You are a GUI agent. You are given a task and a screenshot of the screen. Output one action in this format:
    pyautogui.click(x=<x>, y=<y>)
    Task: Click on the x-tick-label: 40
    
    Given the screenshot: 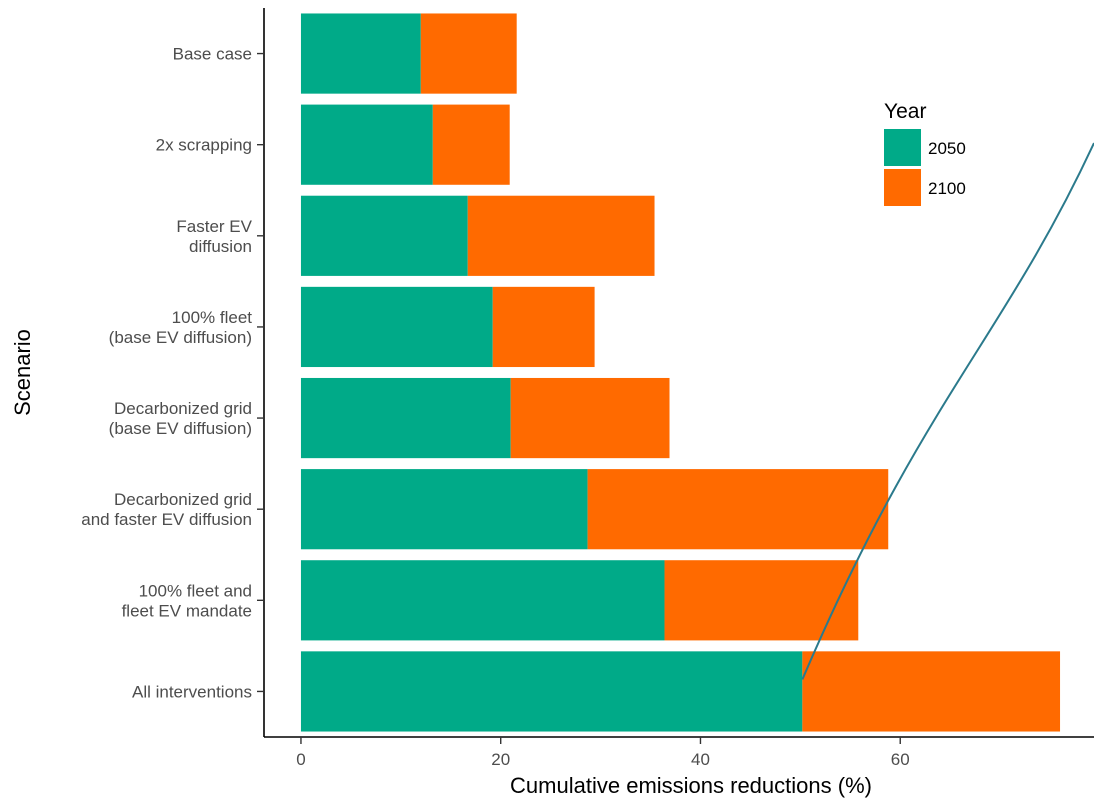 What is the action you would take?
    pyautogui.click(x=700, y=759)
    